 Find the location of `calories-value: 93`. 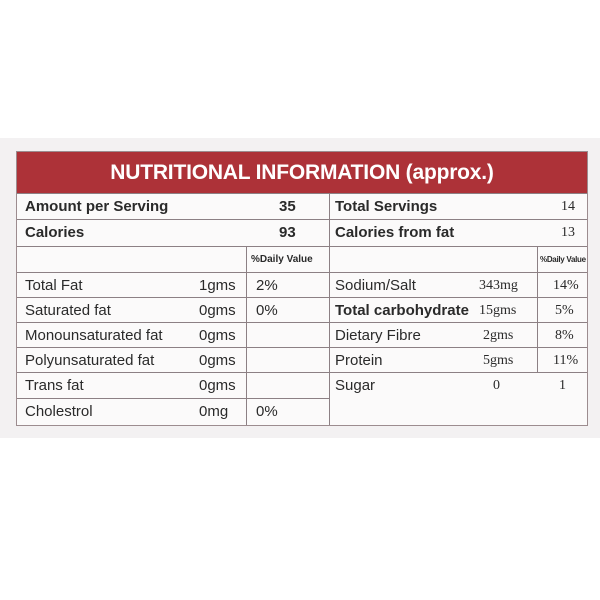

calories-value: 93 is located at coordinates (287, 232).